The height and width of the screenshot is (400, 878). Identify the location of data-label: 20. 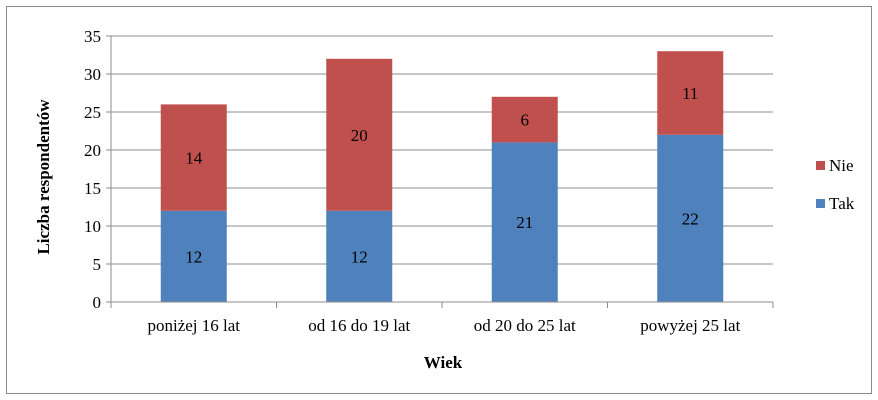
(359, 135).